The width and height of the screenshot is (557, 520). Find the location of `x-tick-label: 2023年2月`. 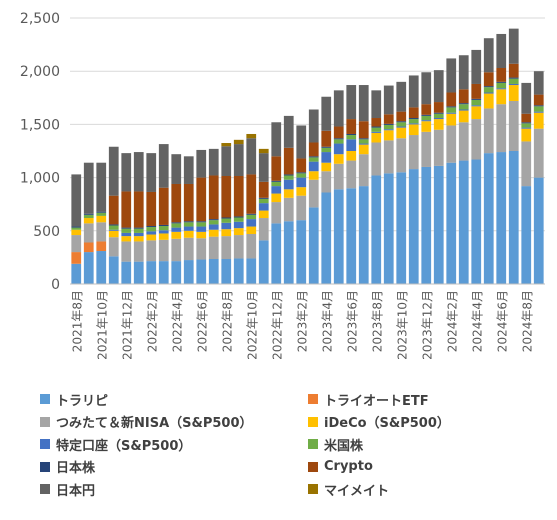

x-tick-label: 2023年2月 is located at coordinates (302, 321).